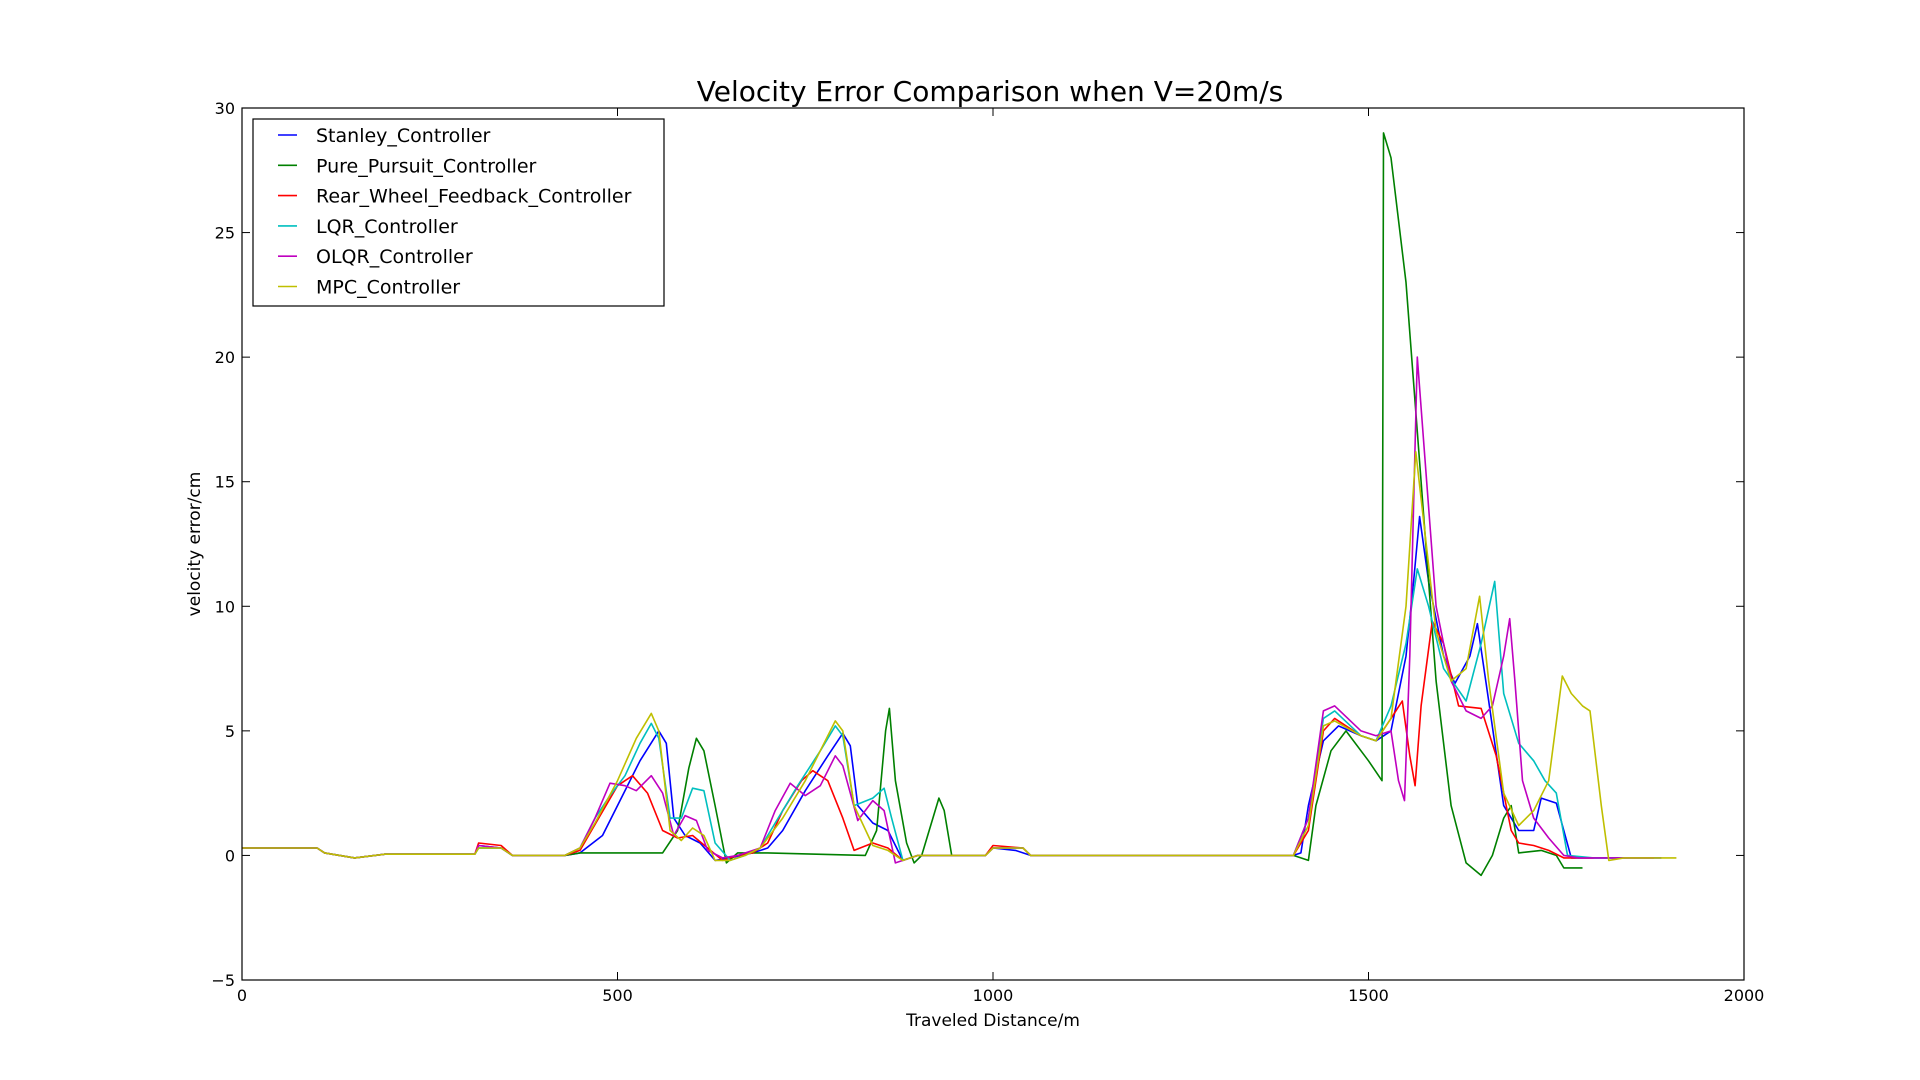 This screenshot has width=1920, height=1080. I want to click on y-tick-label: 20, so click(225, 357).